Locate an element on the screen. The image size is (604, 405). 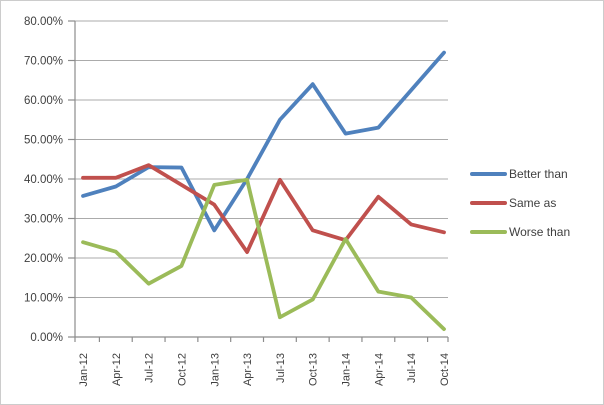
x-axis-tick-label: Apr-14 is located at coordinates (379, 369).